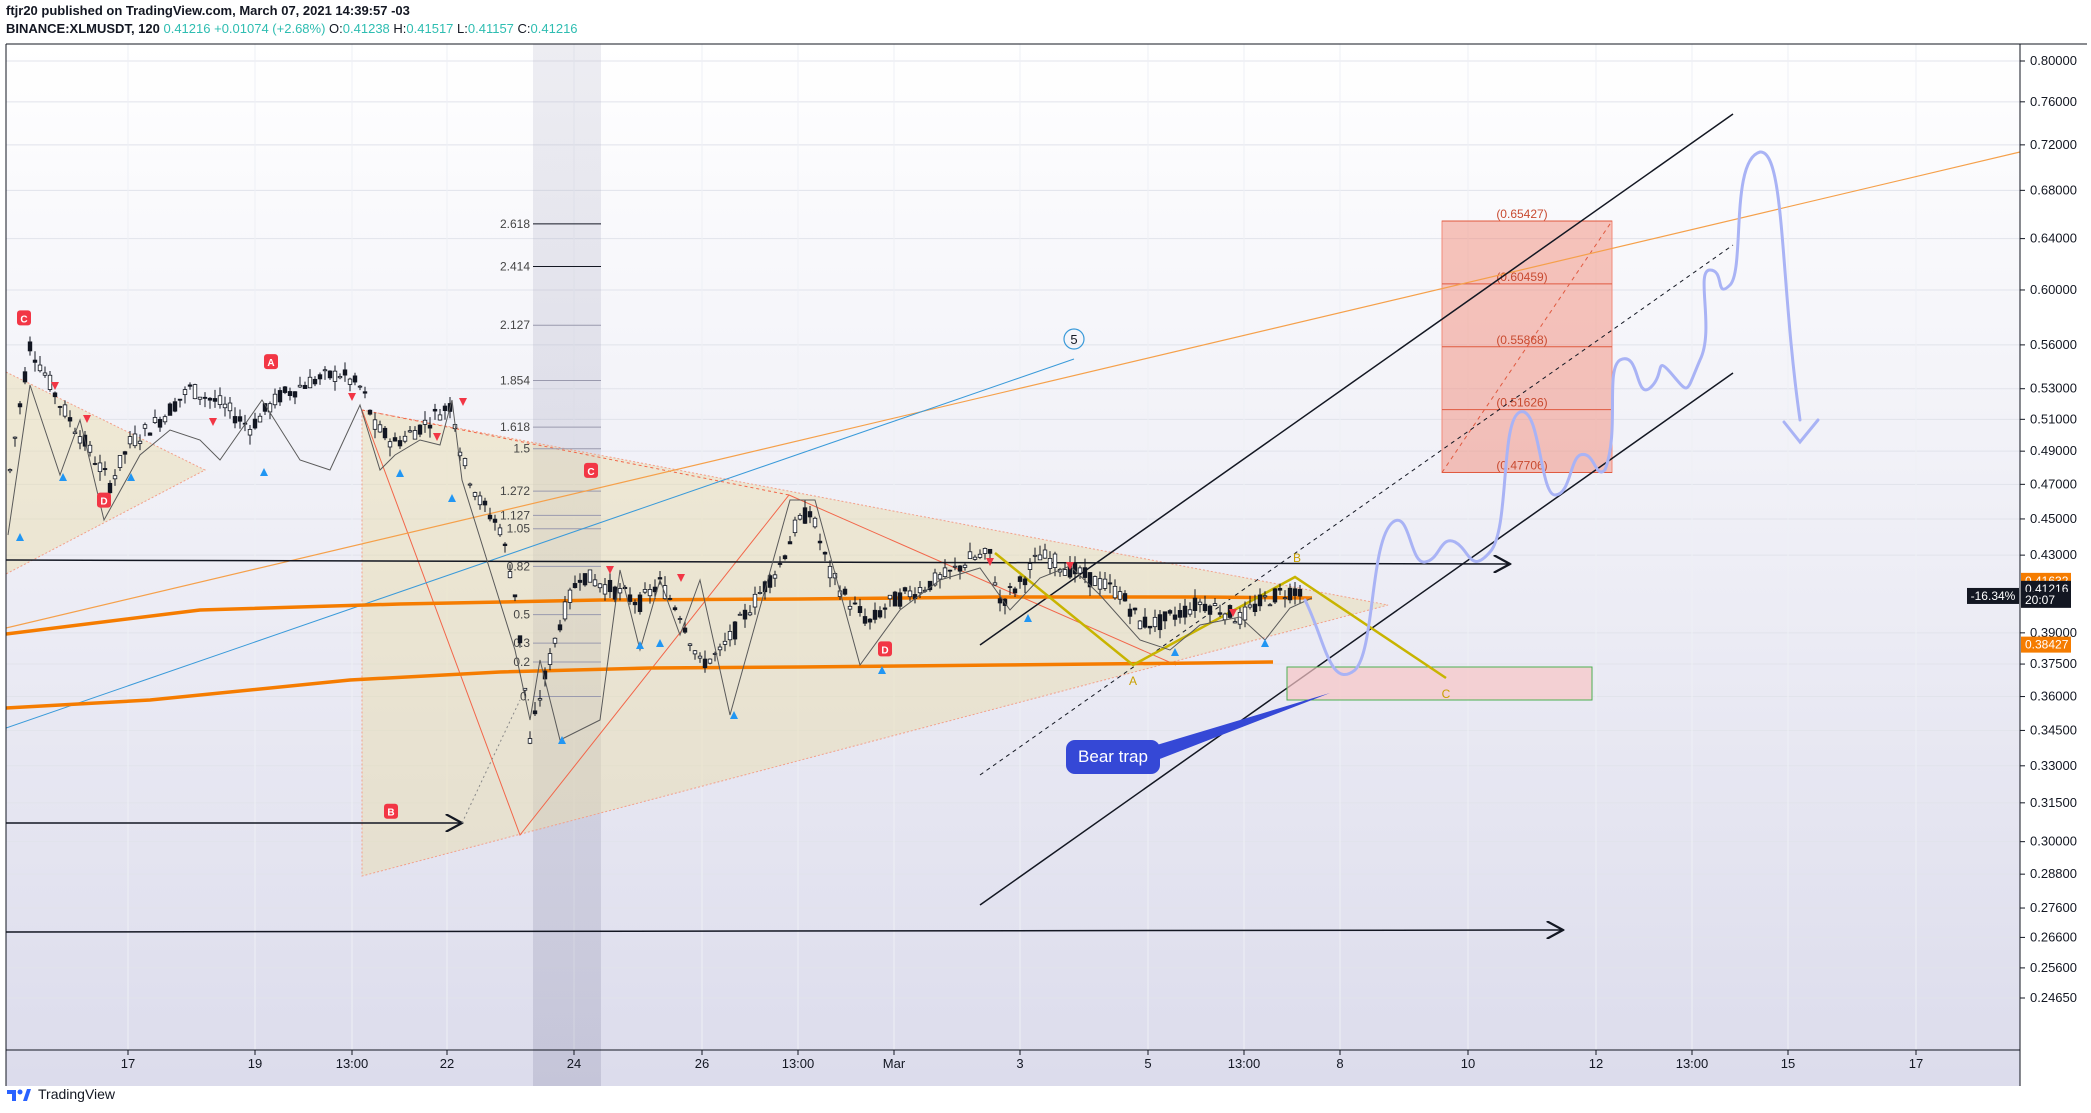  Describe the element at coordinates (2053, 841) in the screenshot. I see `price-tick-label: 0.30000` at that location.